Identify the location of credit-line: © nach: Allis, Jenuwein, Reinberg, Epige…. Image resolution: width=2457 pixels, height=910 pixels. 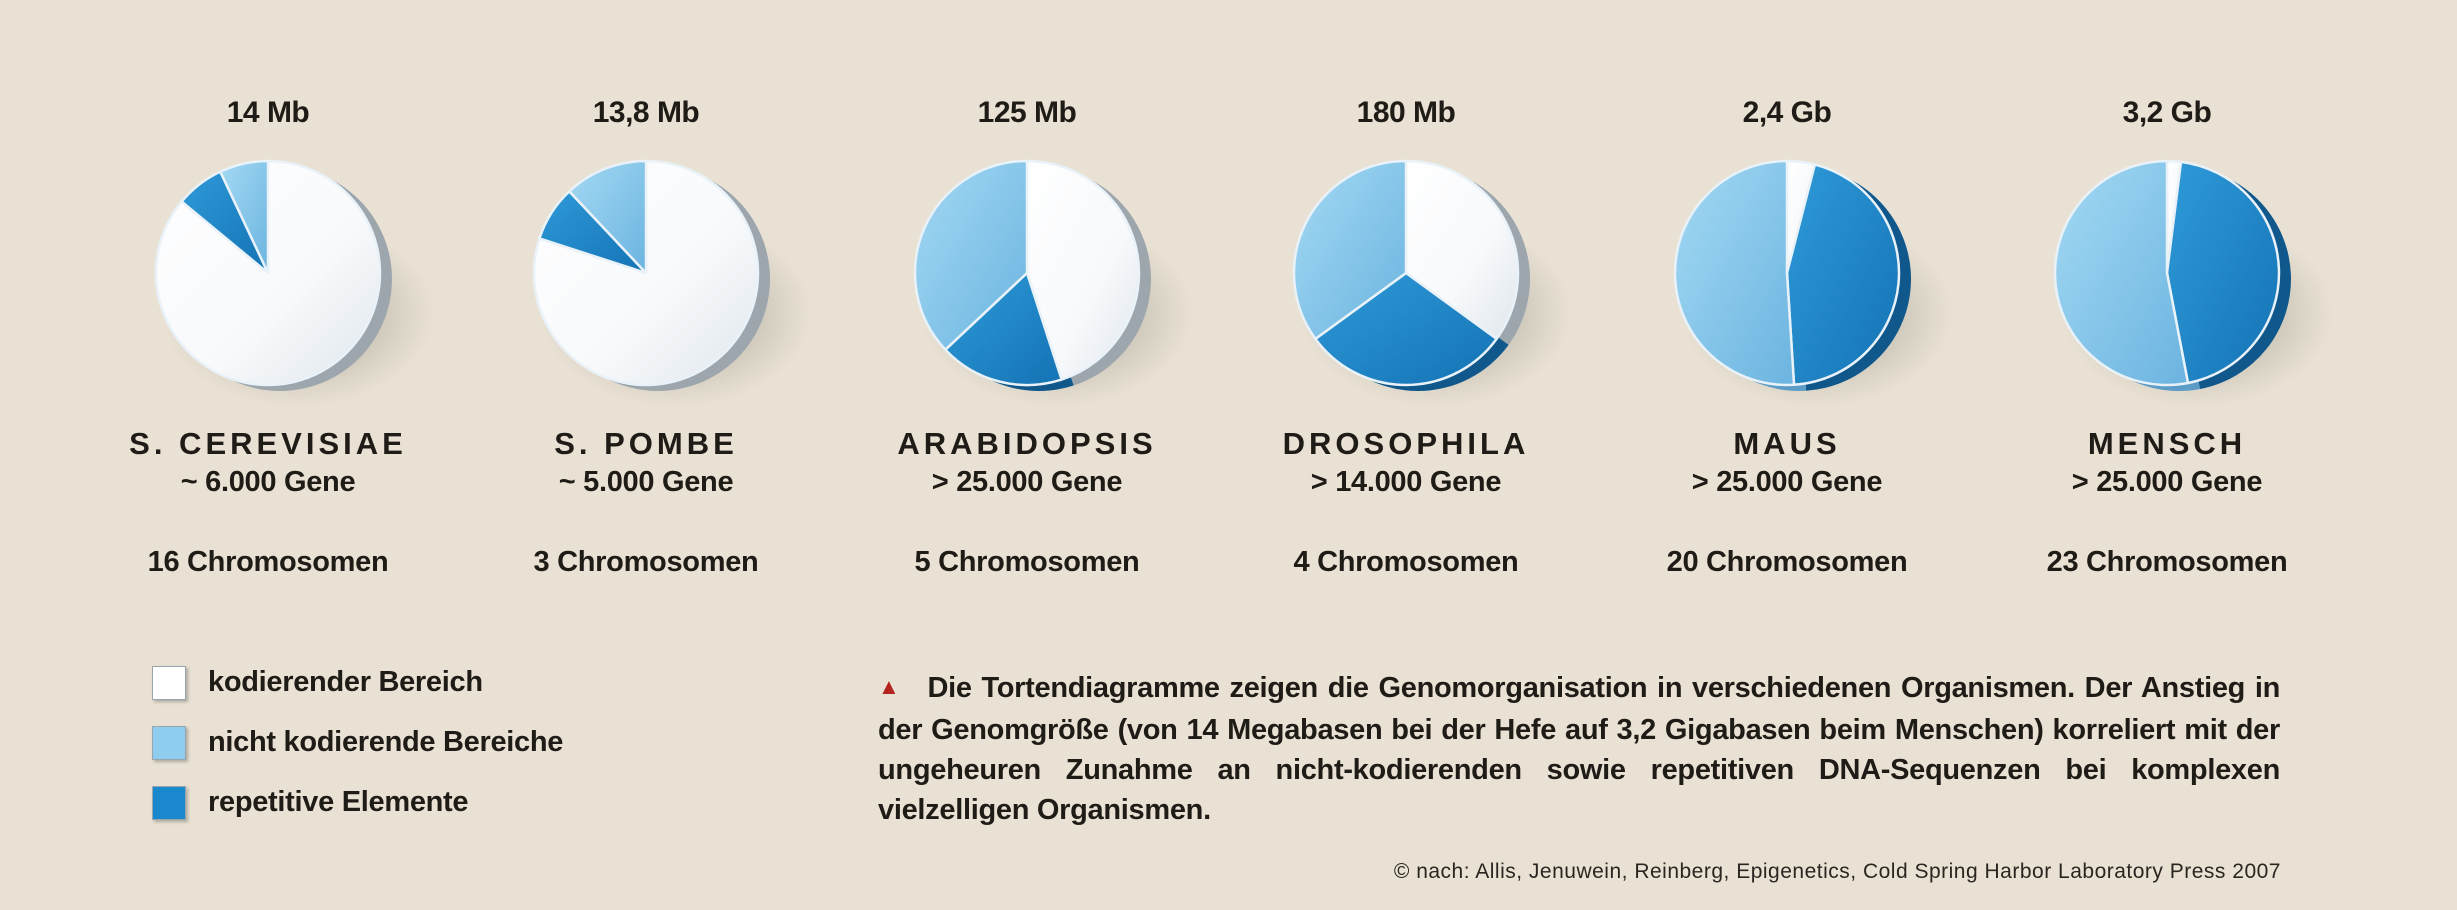
(1837, 871).